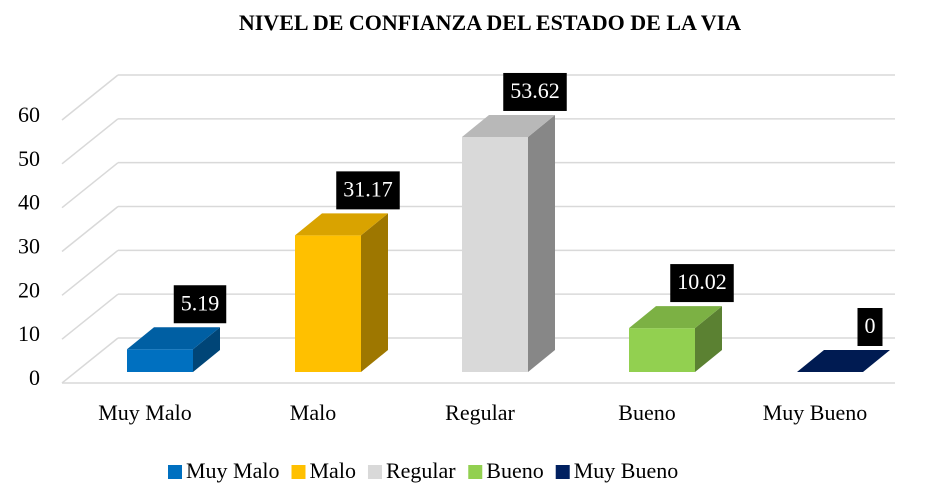 The height and width of the screenshot is (494, 952). Describe the element at coordinates (626, 470) in the screenshot. I see `legend-label: Muy Bueno` at that location.